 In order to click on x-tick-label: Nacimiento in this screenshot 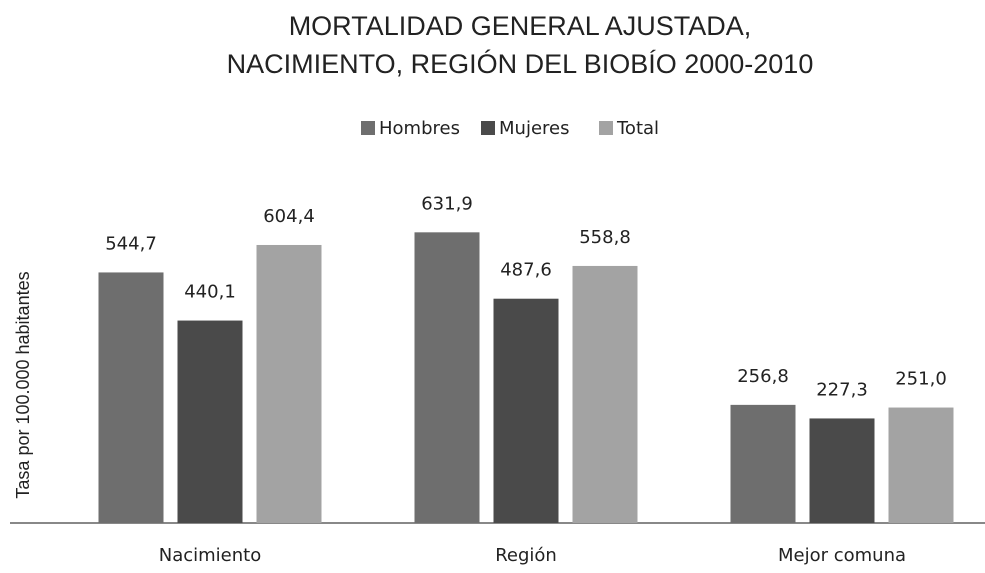, I will do `click(210, 555)`.